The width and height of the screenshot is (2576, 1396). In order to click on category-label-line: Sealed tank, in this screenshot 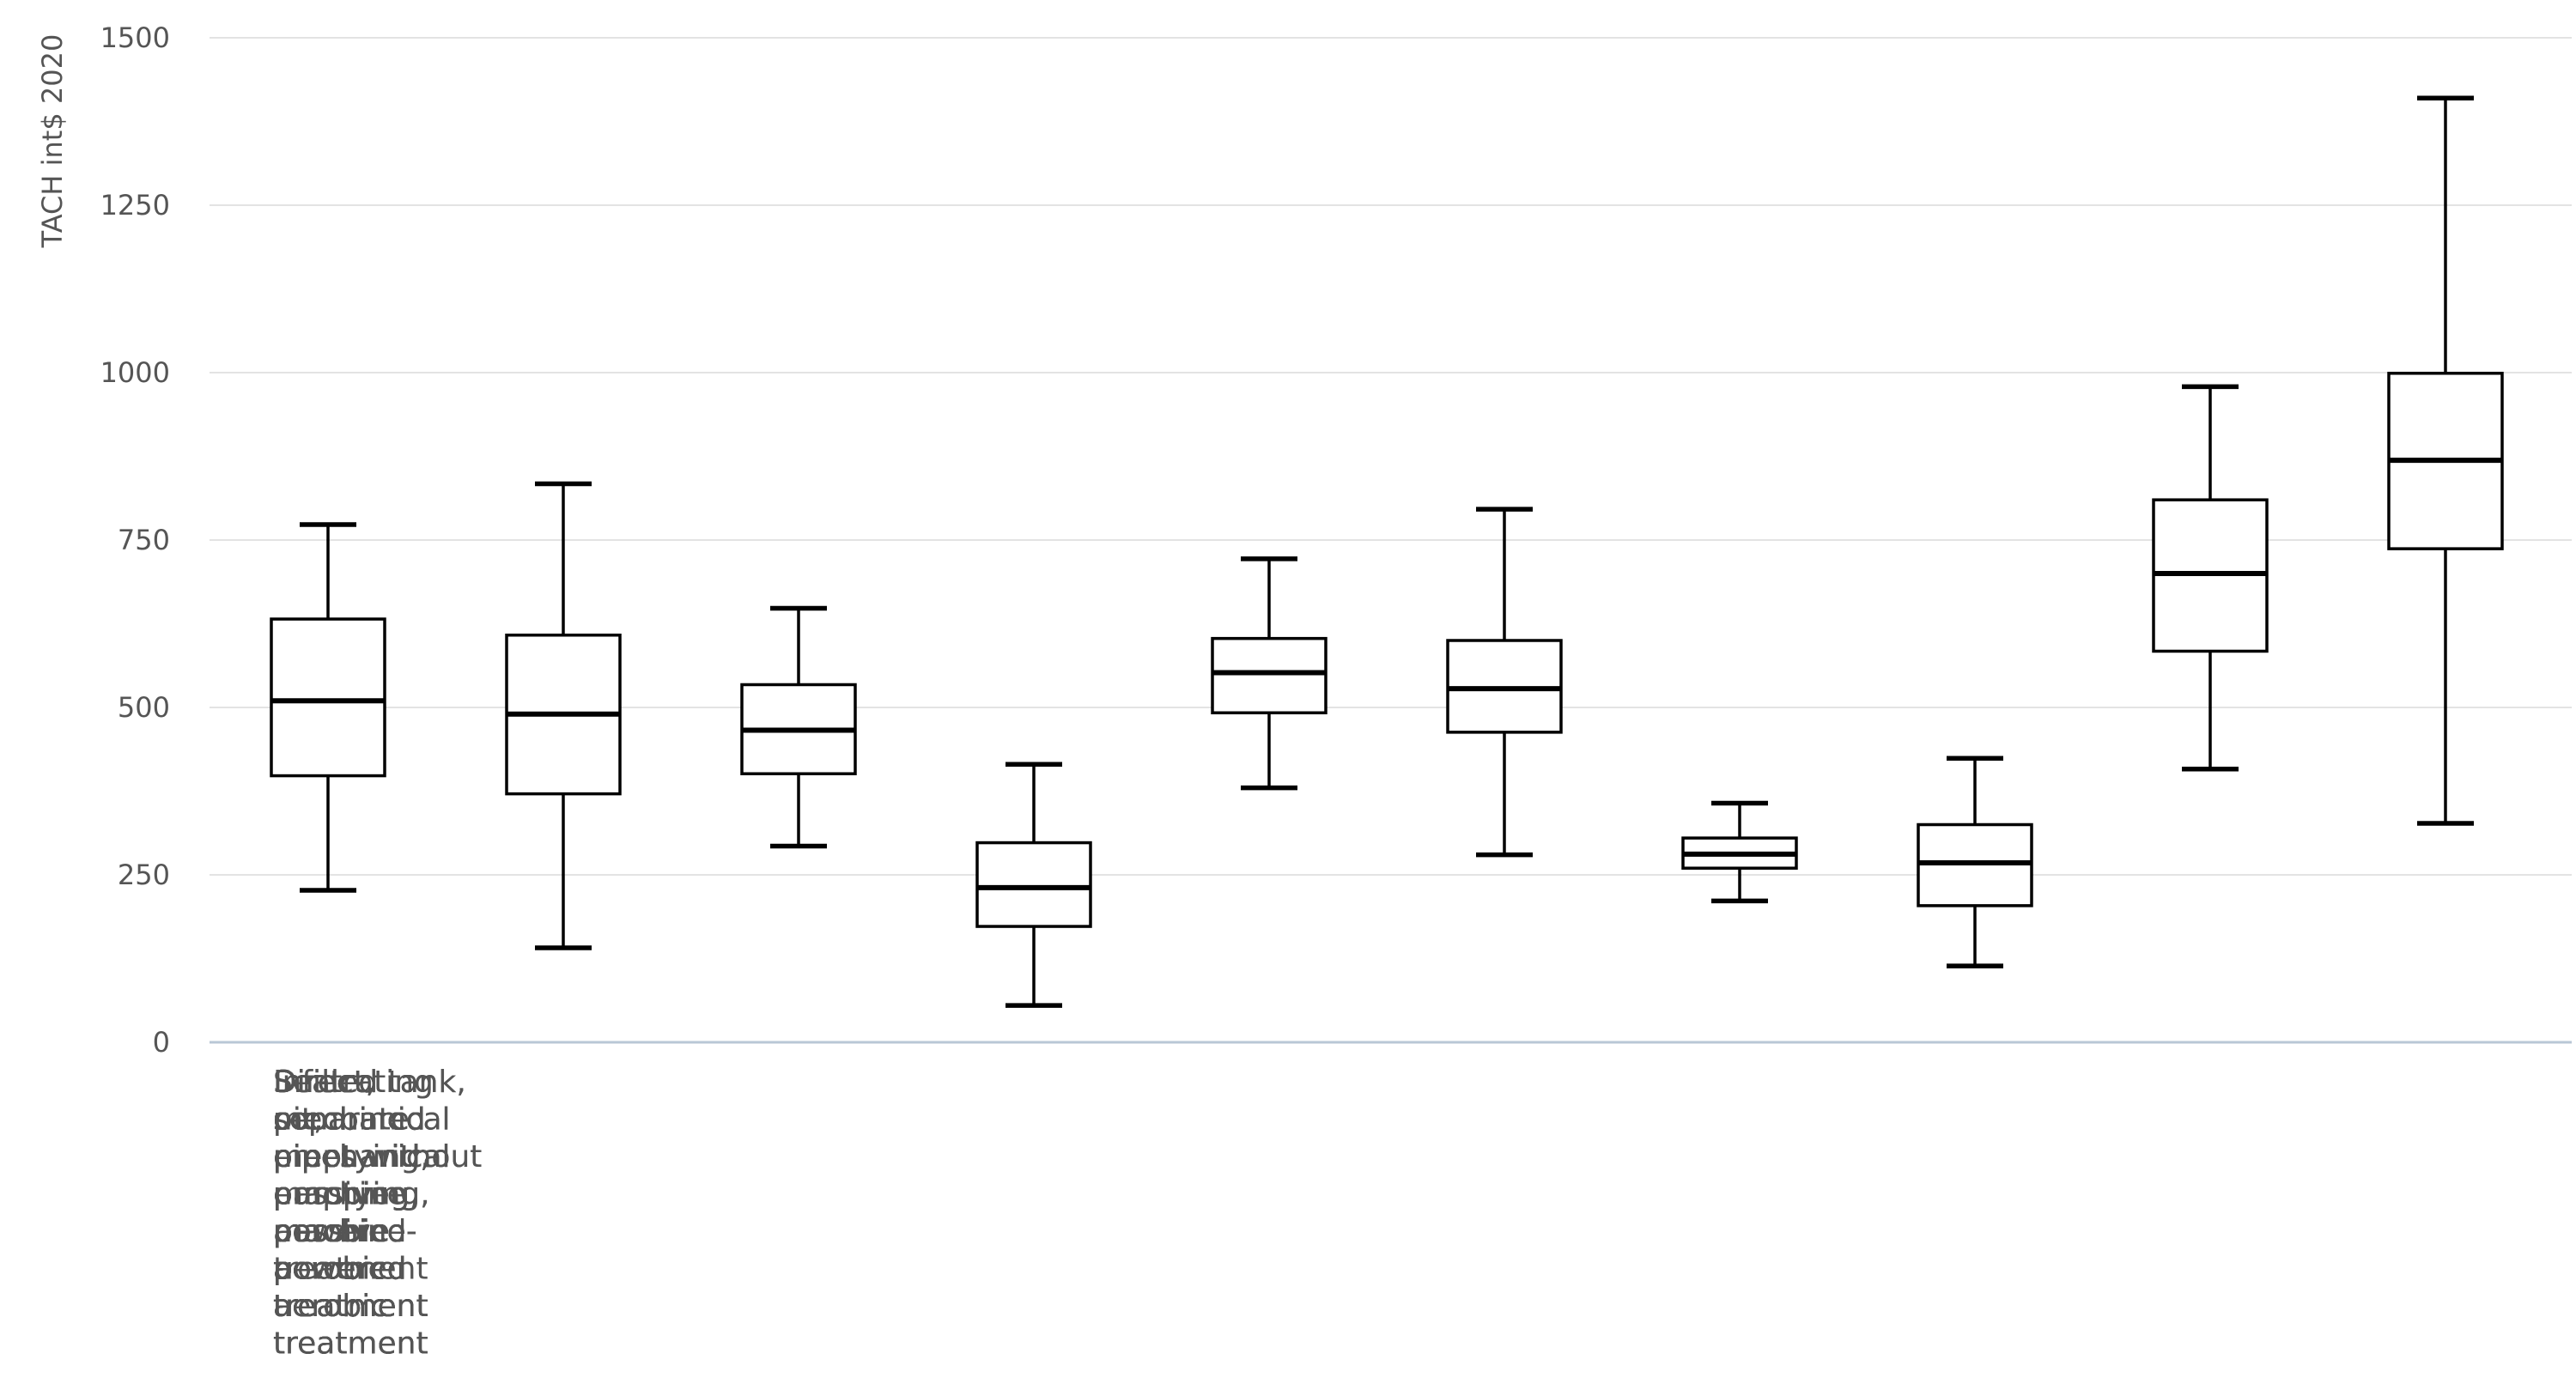, I will do `click(369, 1082)`.